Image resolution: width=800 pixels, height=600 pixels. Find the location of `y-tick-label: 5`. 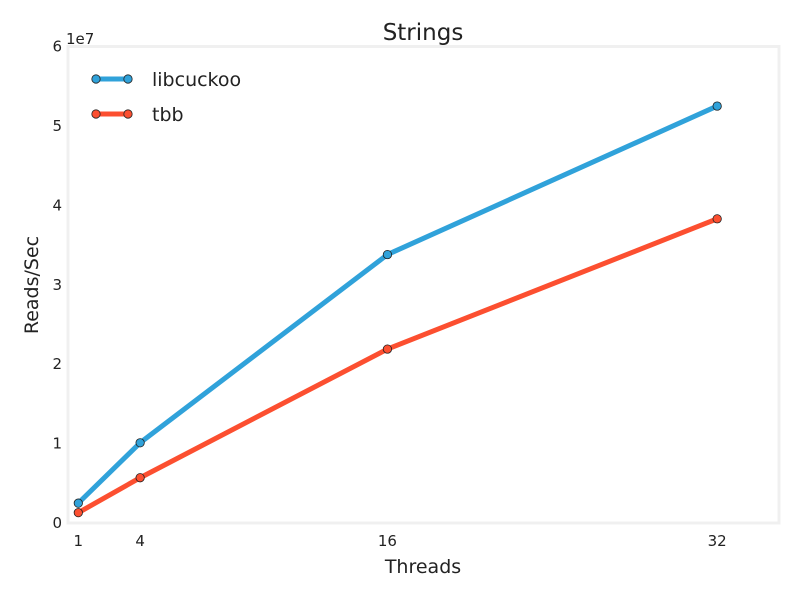

y-tick-label: 5 is located at coordinates (57, 126).